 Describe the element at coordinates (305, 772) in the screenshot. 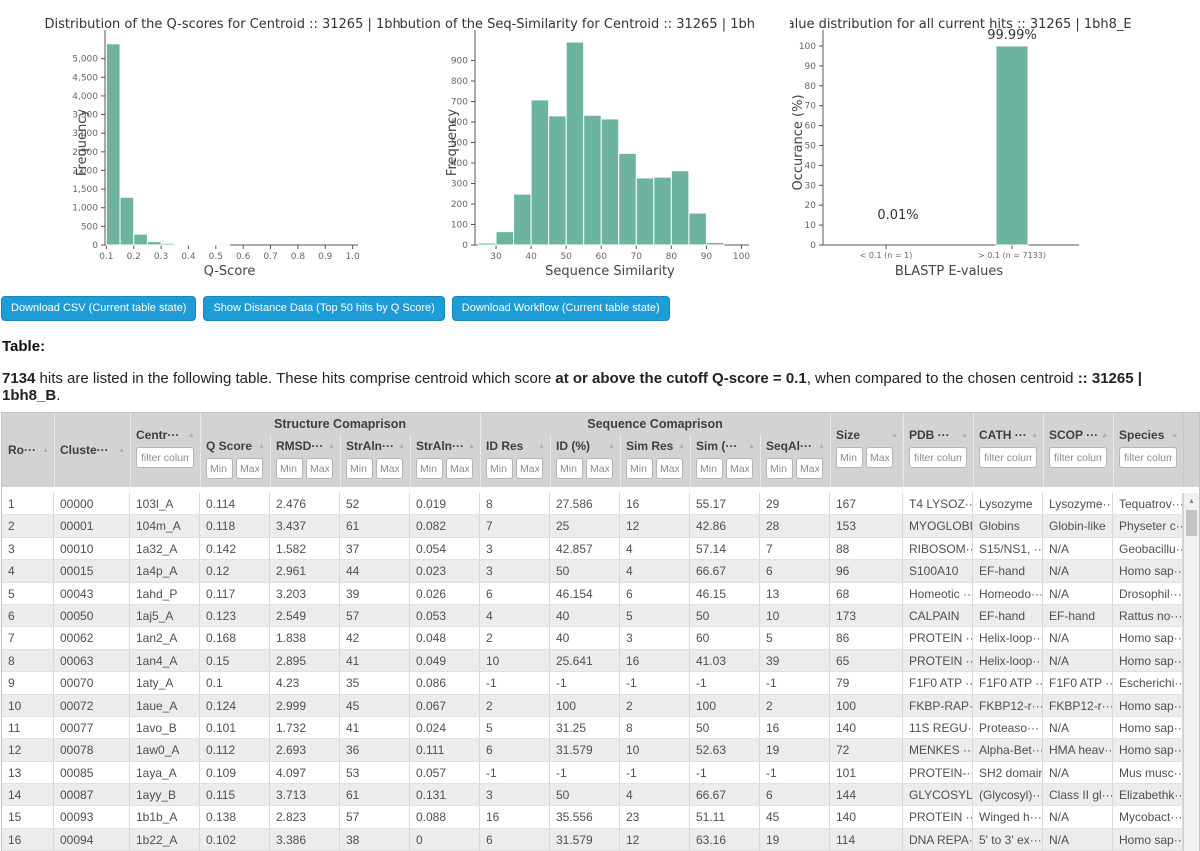

I see `cell-rmsd: 4.097` at that location.